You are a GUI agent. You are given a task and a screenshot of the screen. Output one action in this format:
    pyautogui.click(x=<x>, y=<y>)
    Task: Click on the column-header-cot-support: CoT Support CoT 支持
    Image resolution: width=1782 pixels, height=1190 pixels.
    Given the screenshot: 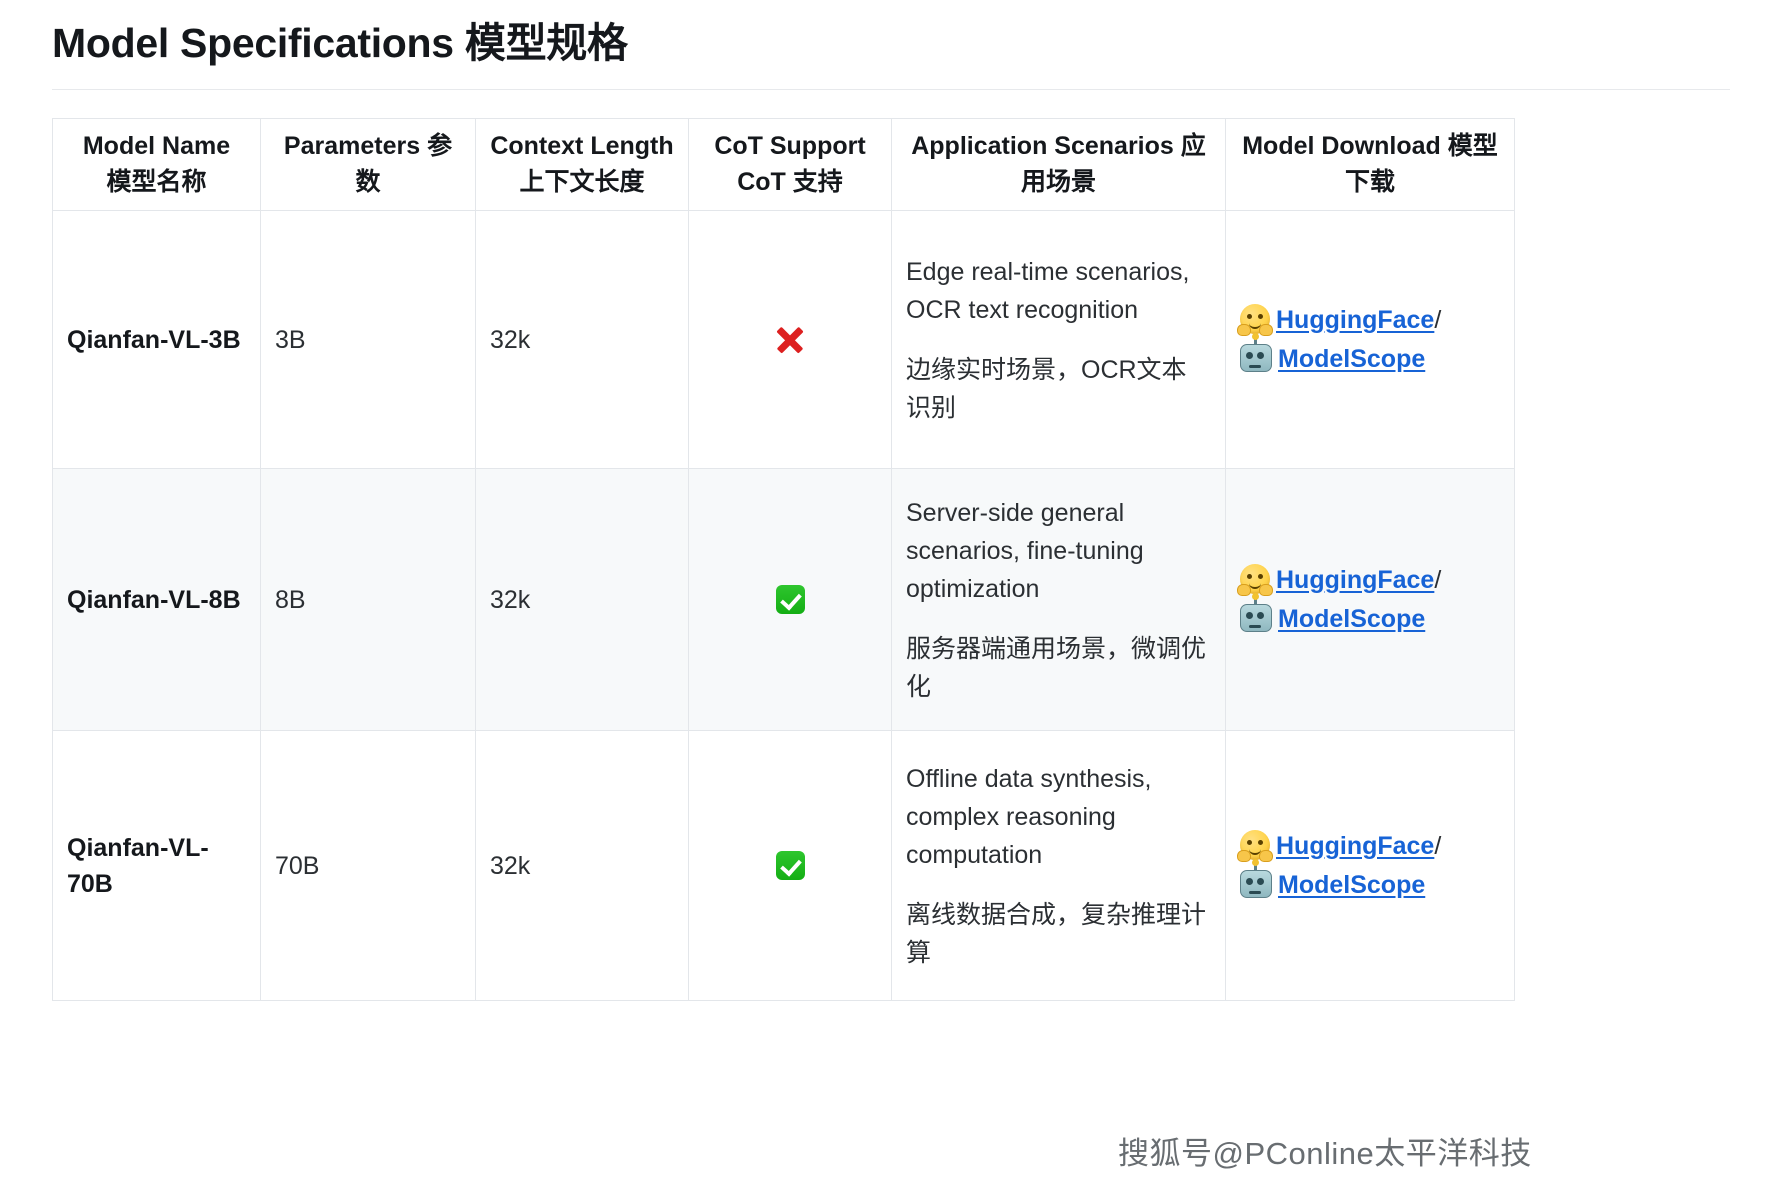 What is the action you would take?
    pyautogui.click(x=790, y=165)
    